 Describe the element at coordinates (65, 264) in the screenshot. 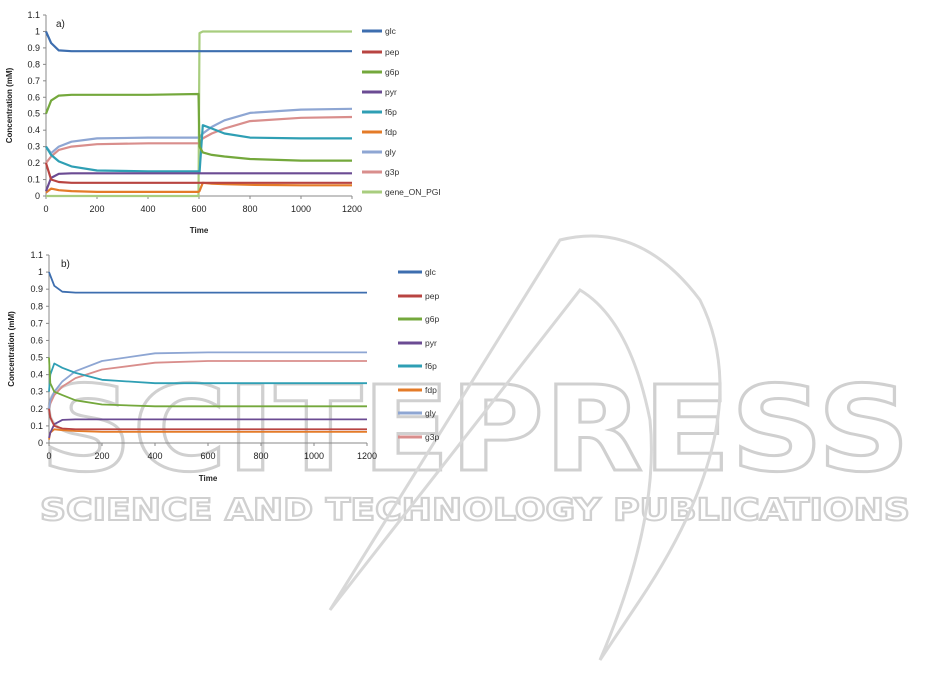

I see `panel-label: b)` at that location.